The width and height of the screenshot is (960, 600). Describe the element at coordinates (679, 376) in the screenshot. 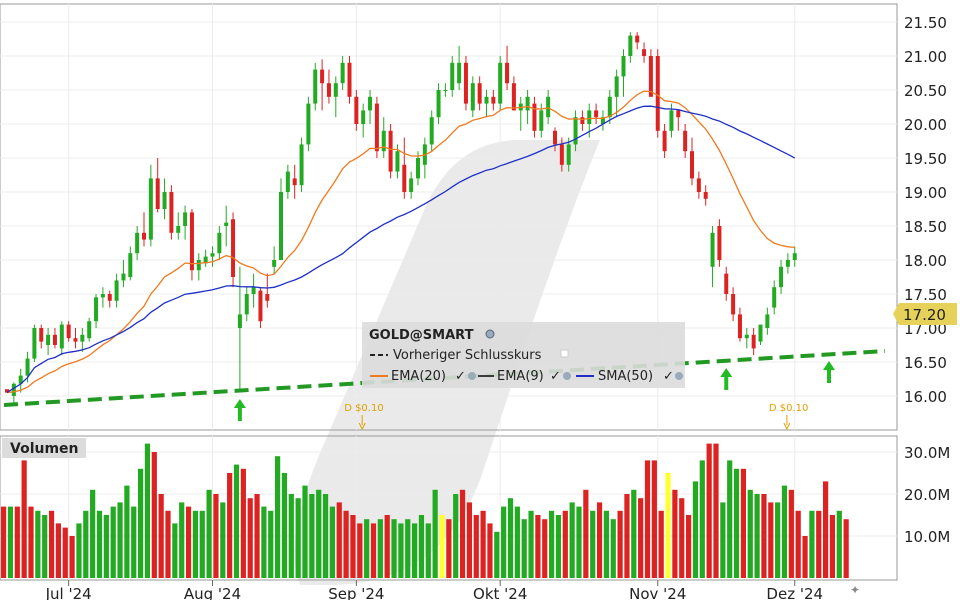

I see `sma50-settings-icon` at that location.